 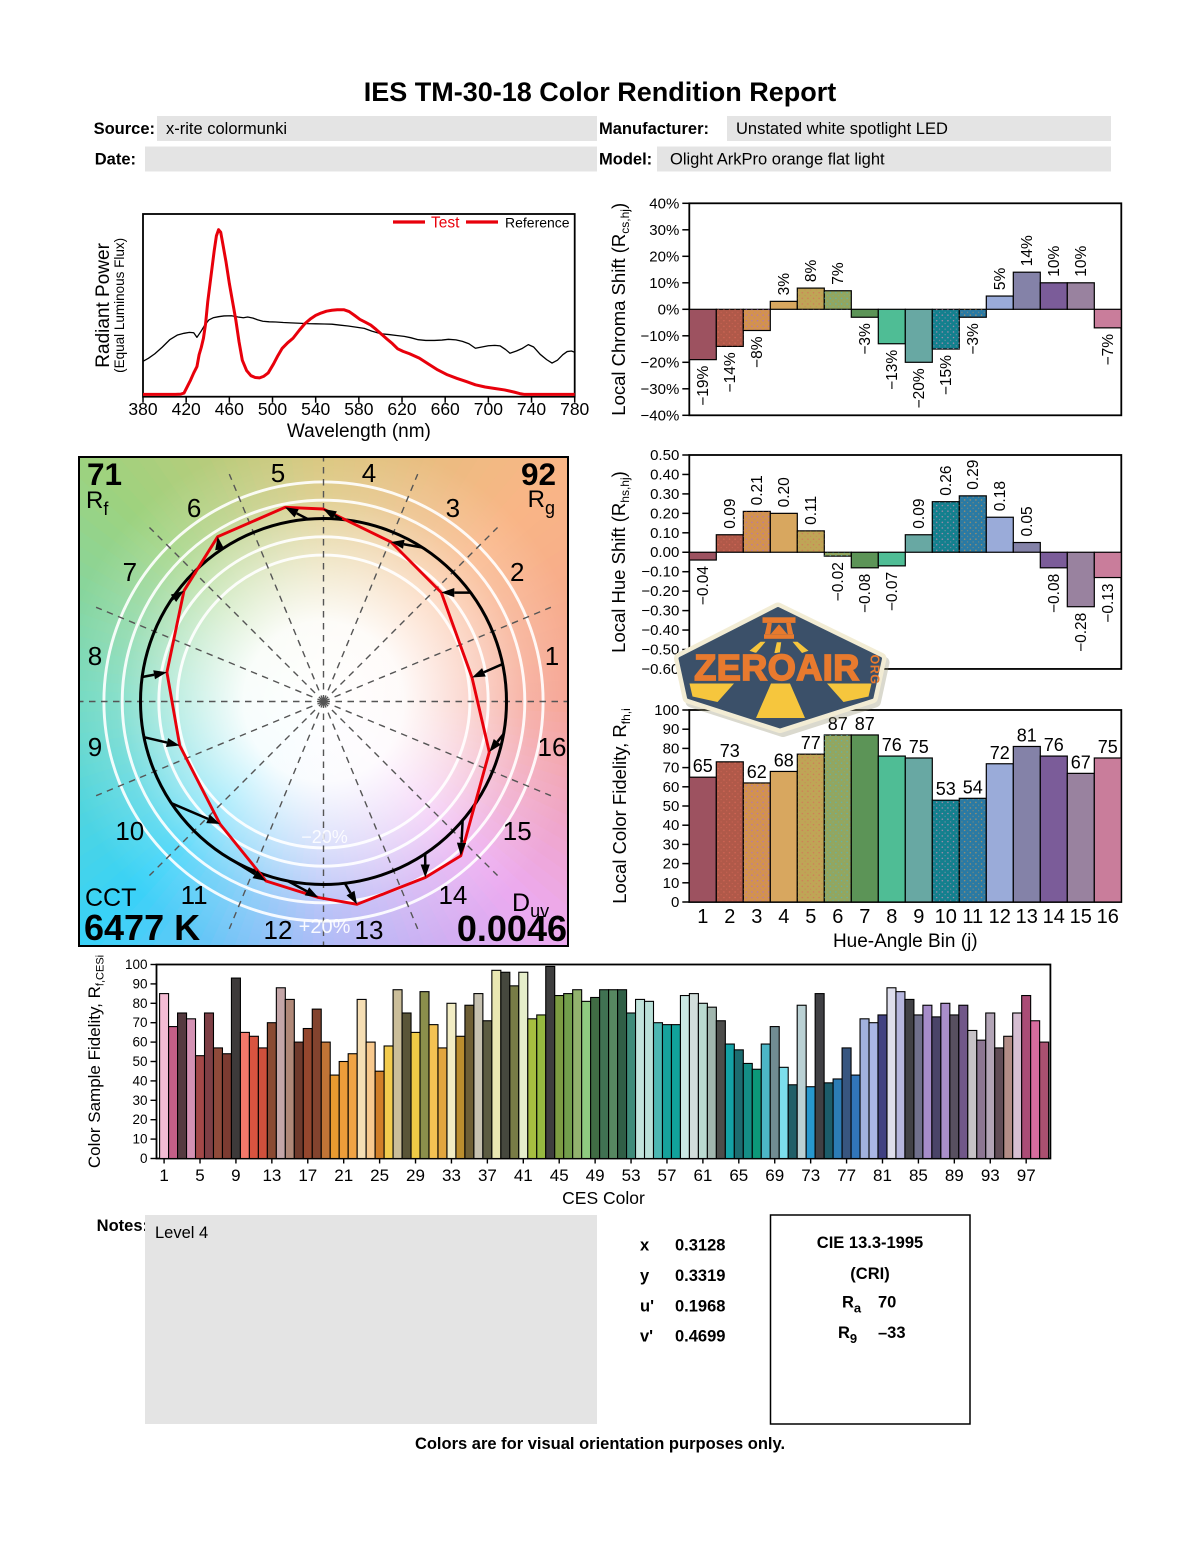 I want to click on svg-text: 620, so click(x=401, y=409).